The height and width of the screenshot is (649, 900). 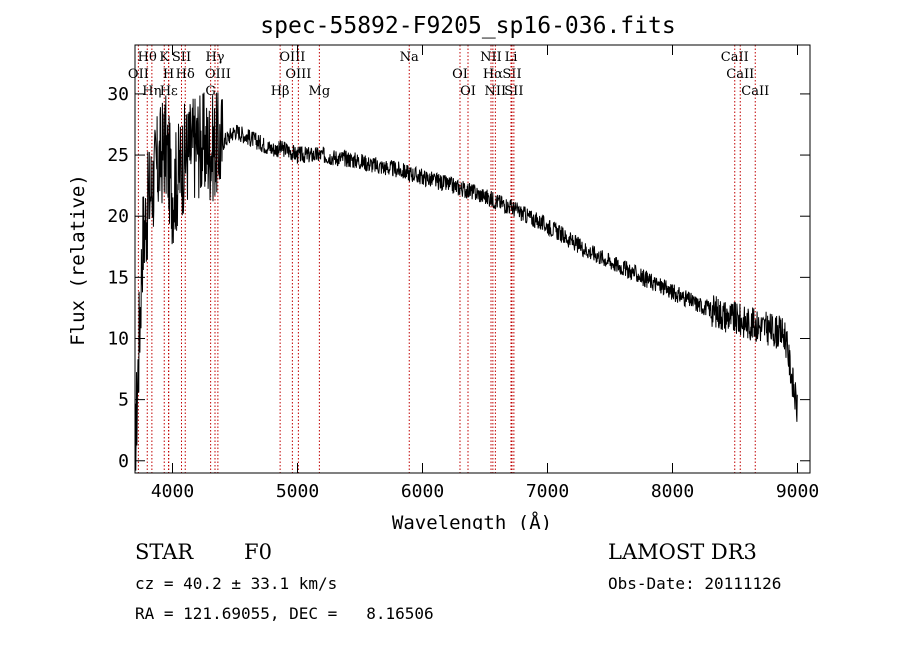 What do you see at coordinates (210, 91) in the screenshot?
I see `line-label: G` at bounding box center [210, 91].